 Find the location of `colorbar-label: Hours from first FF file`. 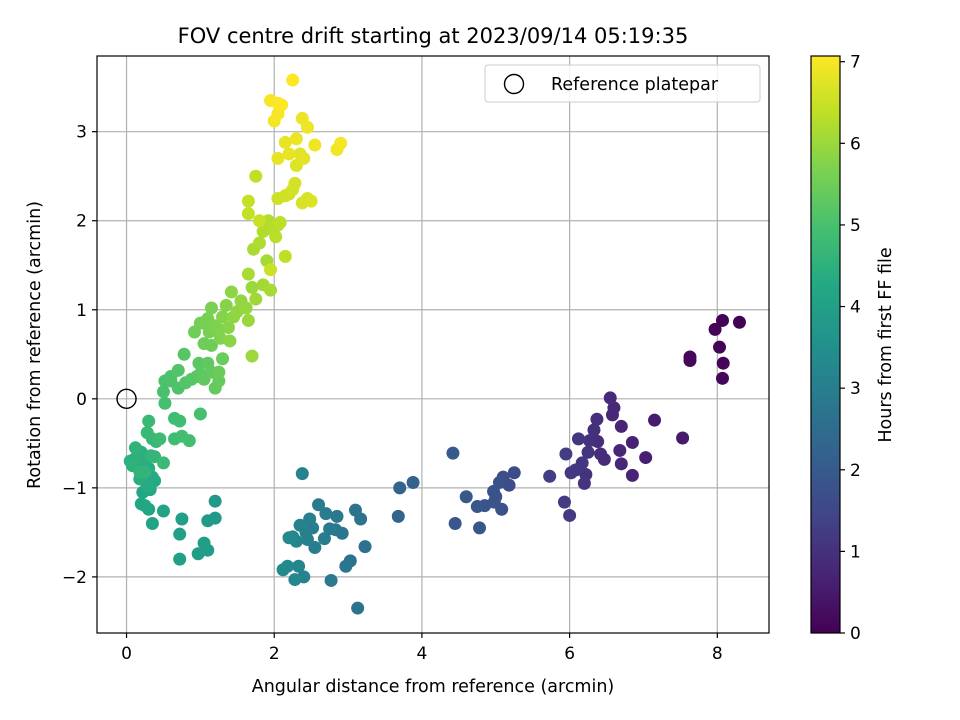

colorbar-label: Hours from first FF file is located at coordinates (886, 344).